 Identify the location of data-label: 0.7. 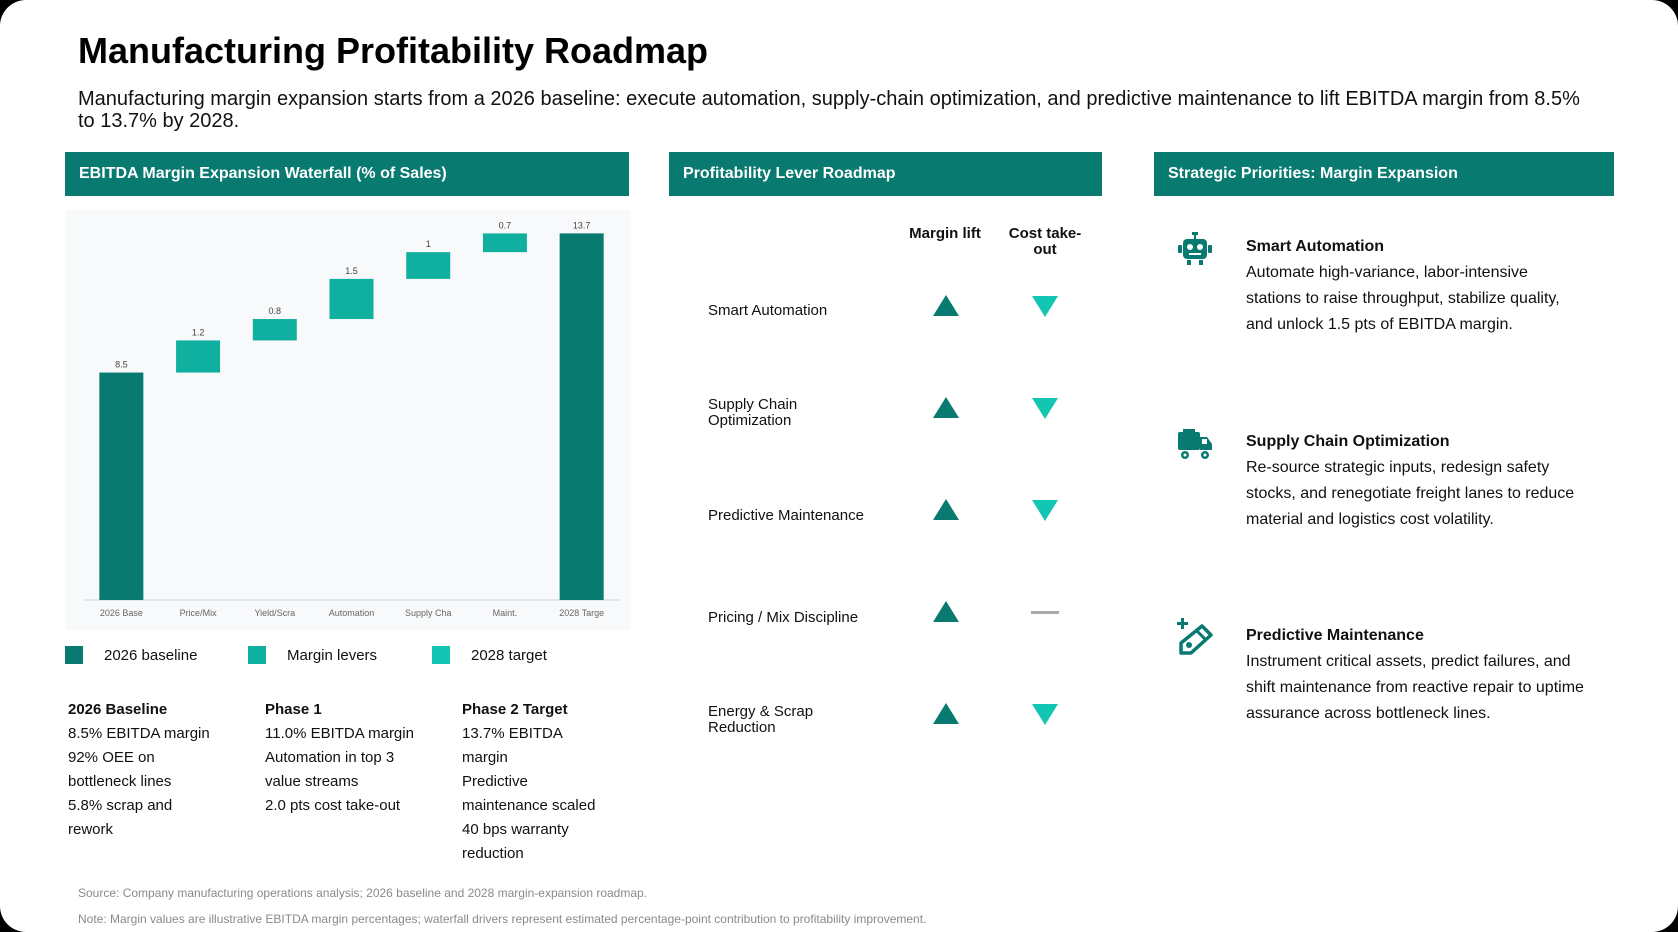
(505, 225).